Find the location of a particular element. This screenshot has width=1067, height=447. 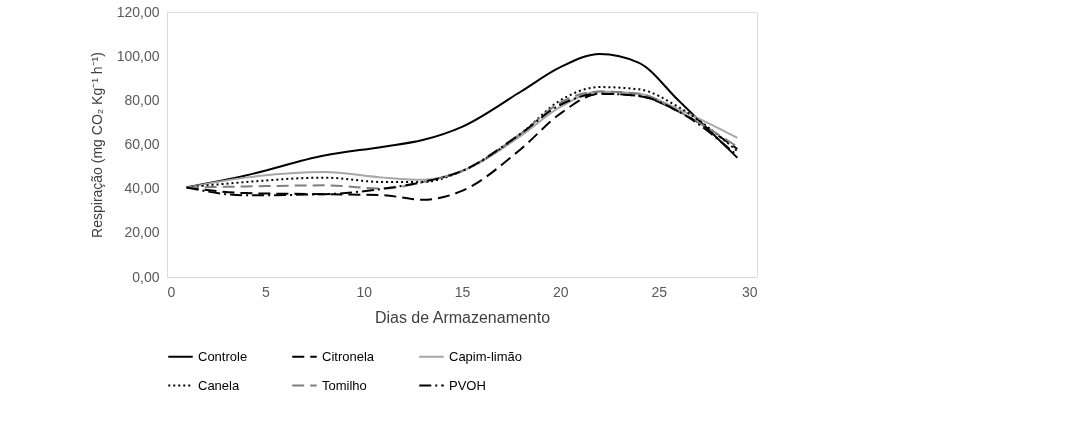

y-tick-label: 40,00 is located at coordinates (142, 188).